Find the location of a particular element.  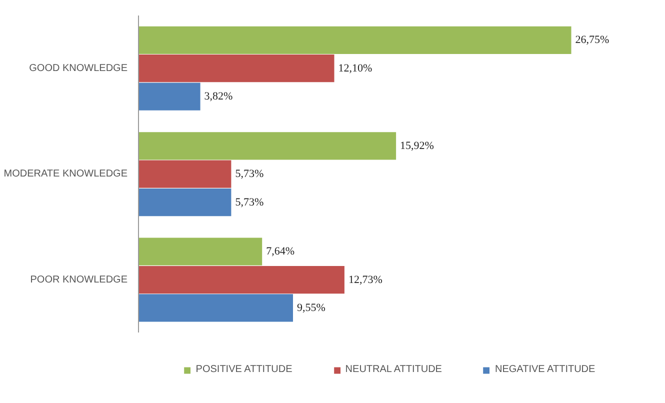

data-label: 12,10% is located at coordinates (355, 68).